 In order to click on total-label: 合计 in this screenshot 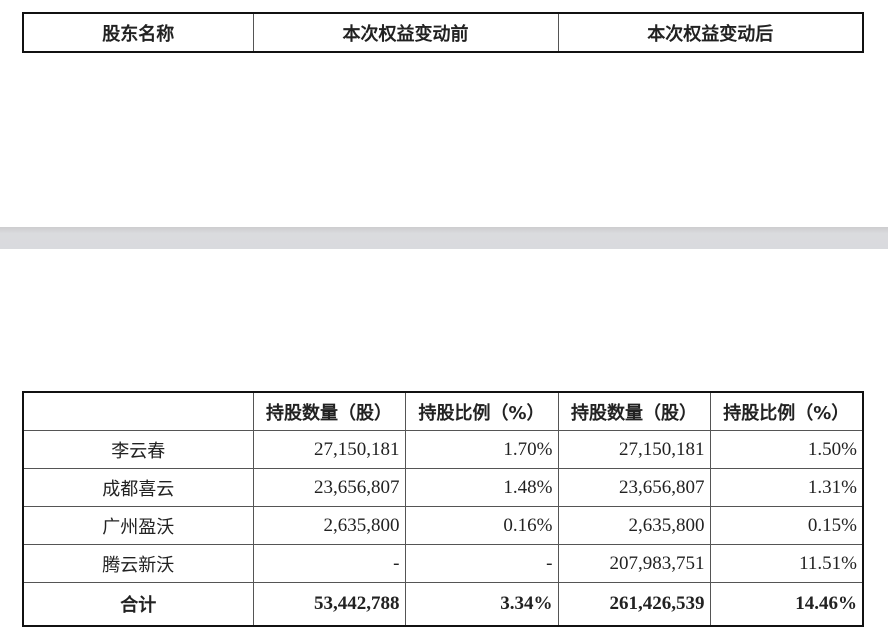, I will do `click(138, 604)`.